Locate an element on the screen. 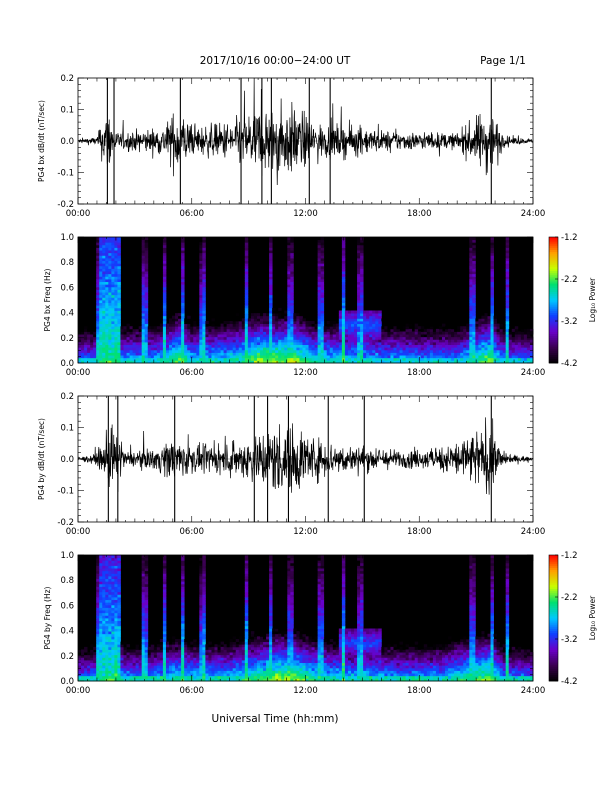  x-tick-label: 18:00 is located at coordinates (419, 214).